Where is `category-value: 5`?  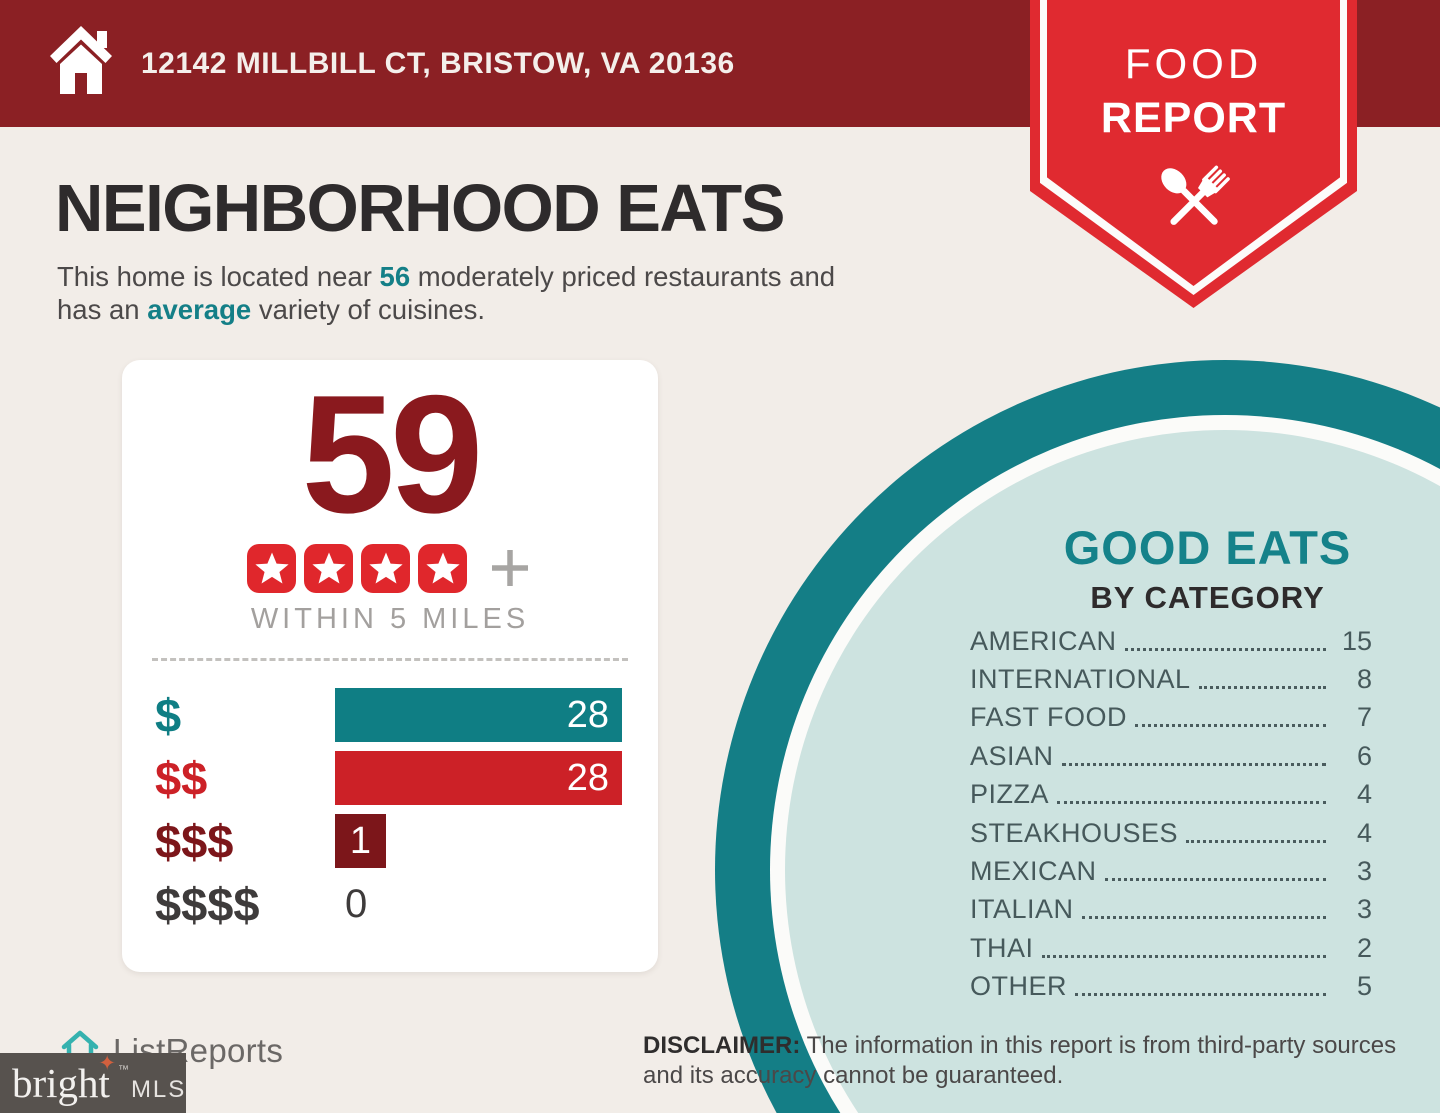
category-value: 5 is located at coordinates (1364, 986).